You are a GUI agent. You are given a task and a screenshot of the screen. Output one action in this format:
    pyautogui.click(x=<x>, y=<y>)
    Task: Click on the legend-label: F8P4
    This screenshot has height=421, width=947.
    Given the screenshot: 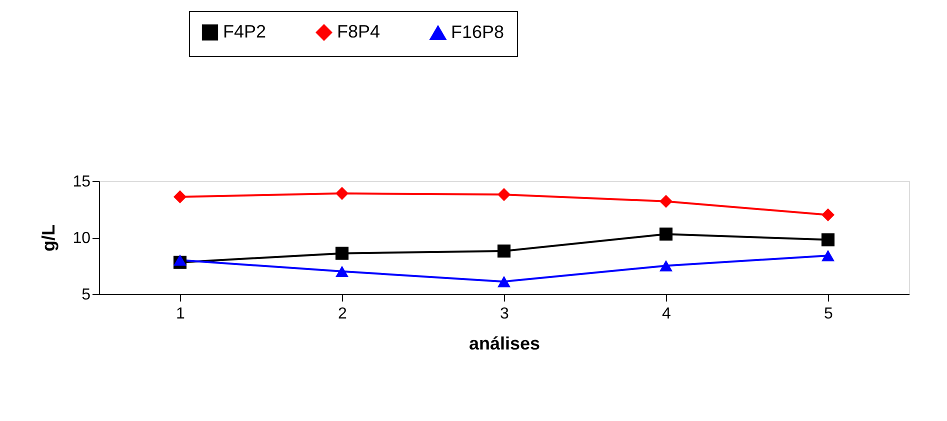 What is the action you would take?
    pyautogui.click(x=358, y=31)
    